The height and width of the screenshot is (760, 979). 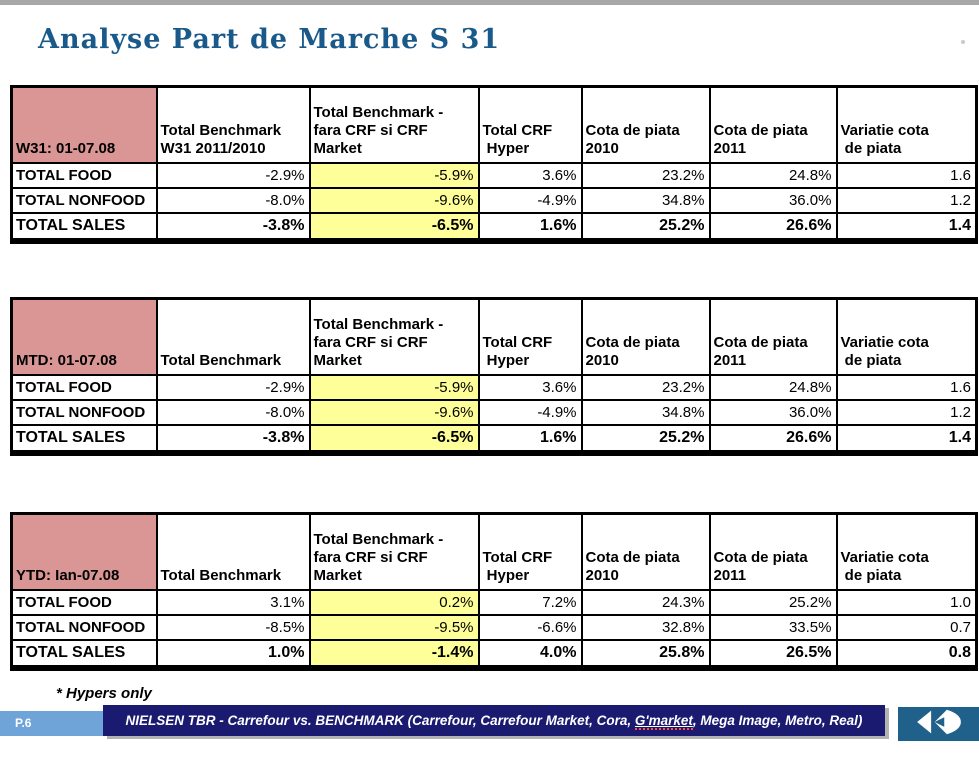 What do you see at coordinates (645, 627) in the screenshot?
I see `data-cell: 32.8%` at bounding box center [645, 627].